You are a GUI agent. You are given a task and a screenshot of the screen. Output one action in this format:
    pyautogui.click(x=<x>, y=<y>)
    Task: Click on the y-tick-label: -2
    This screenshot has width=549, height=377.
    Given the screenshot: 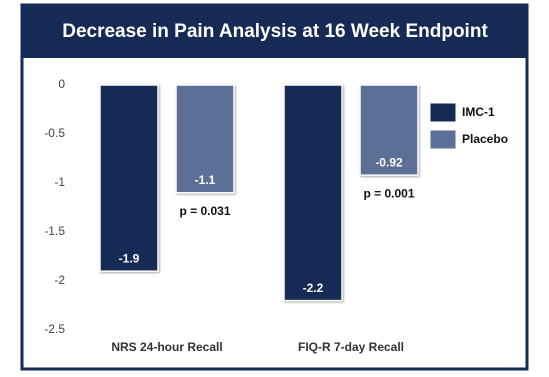 What is the action you would take?
    pyautogui.click(x=59, y=280)
    